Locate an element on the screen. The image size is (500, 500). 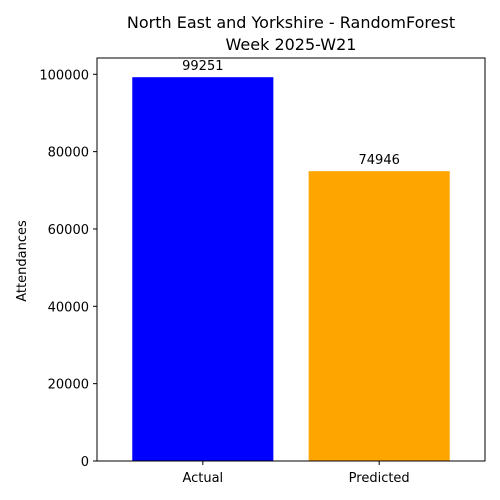
chart-title-line-1: North East and Yorkshire - RandomForest is located at coordinates (291, 22).